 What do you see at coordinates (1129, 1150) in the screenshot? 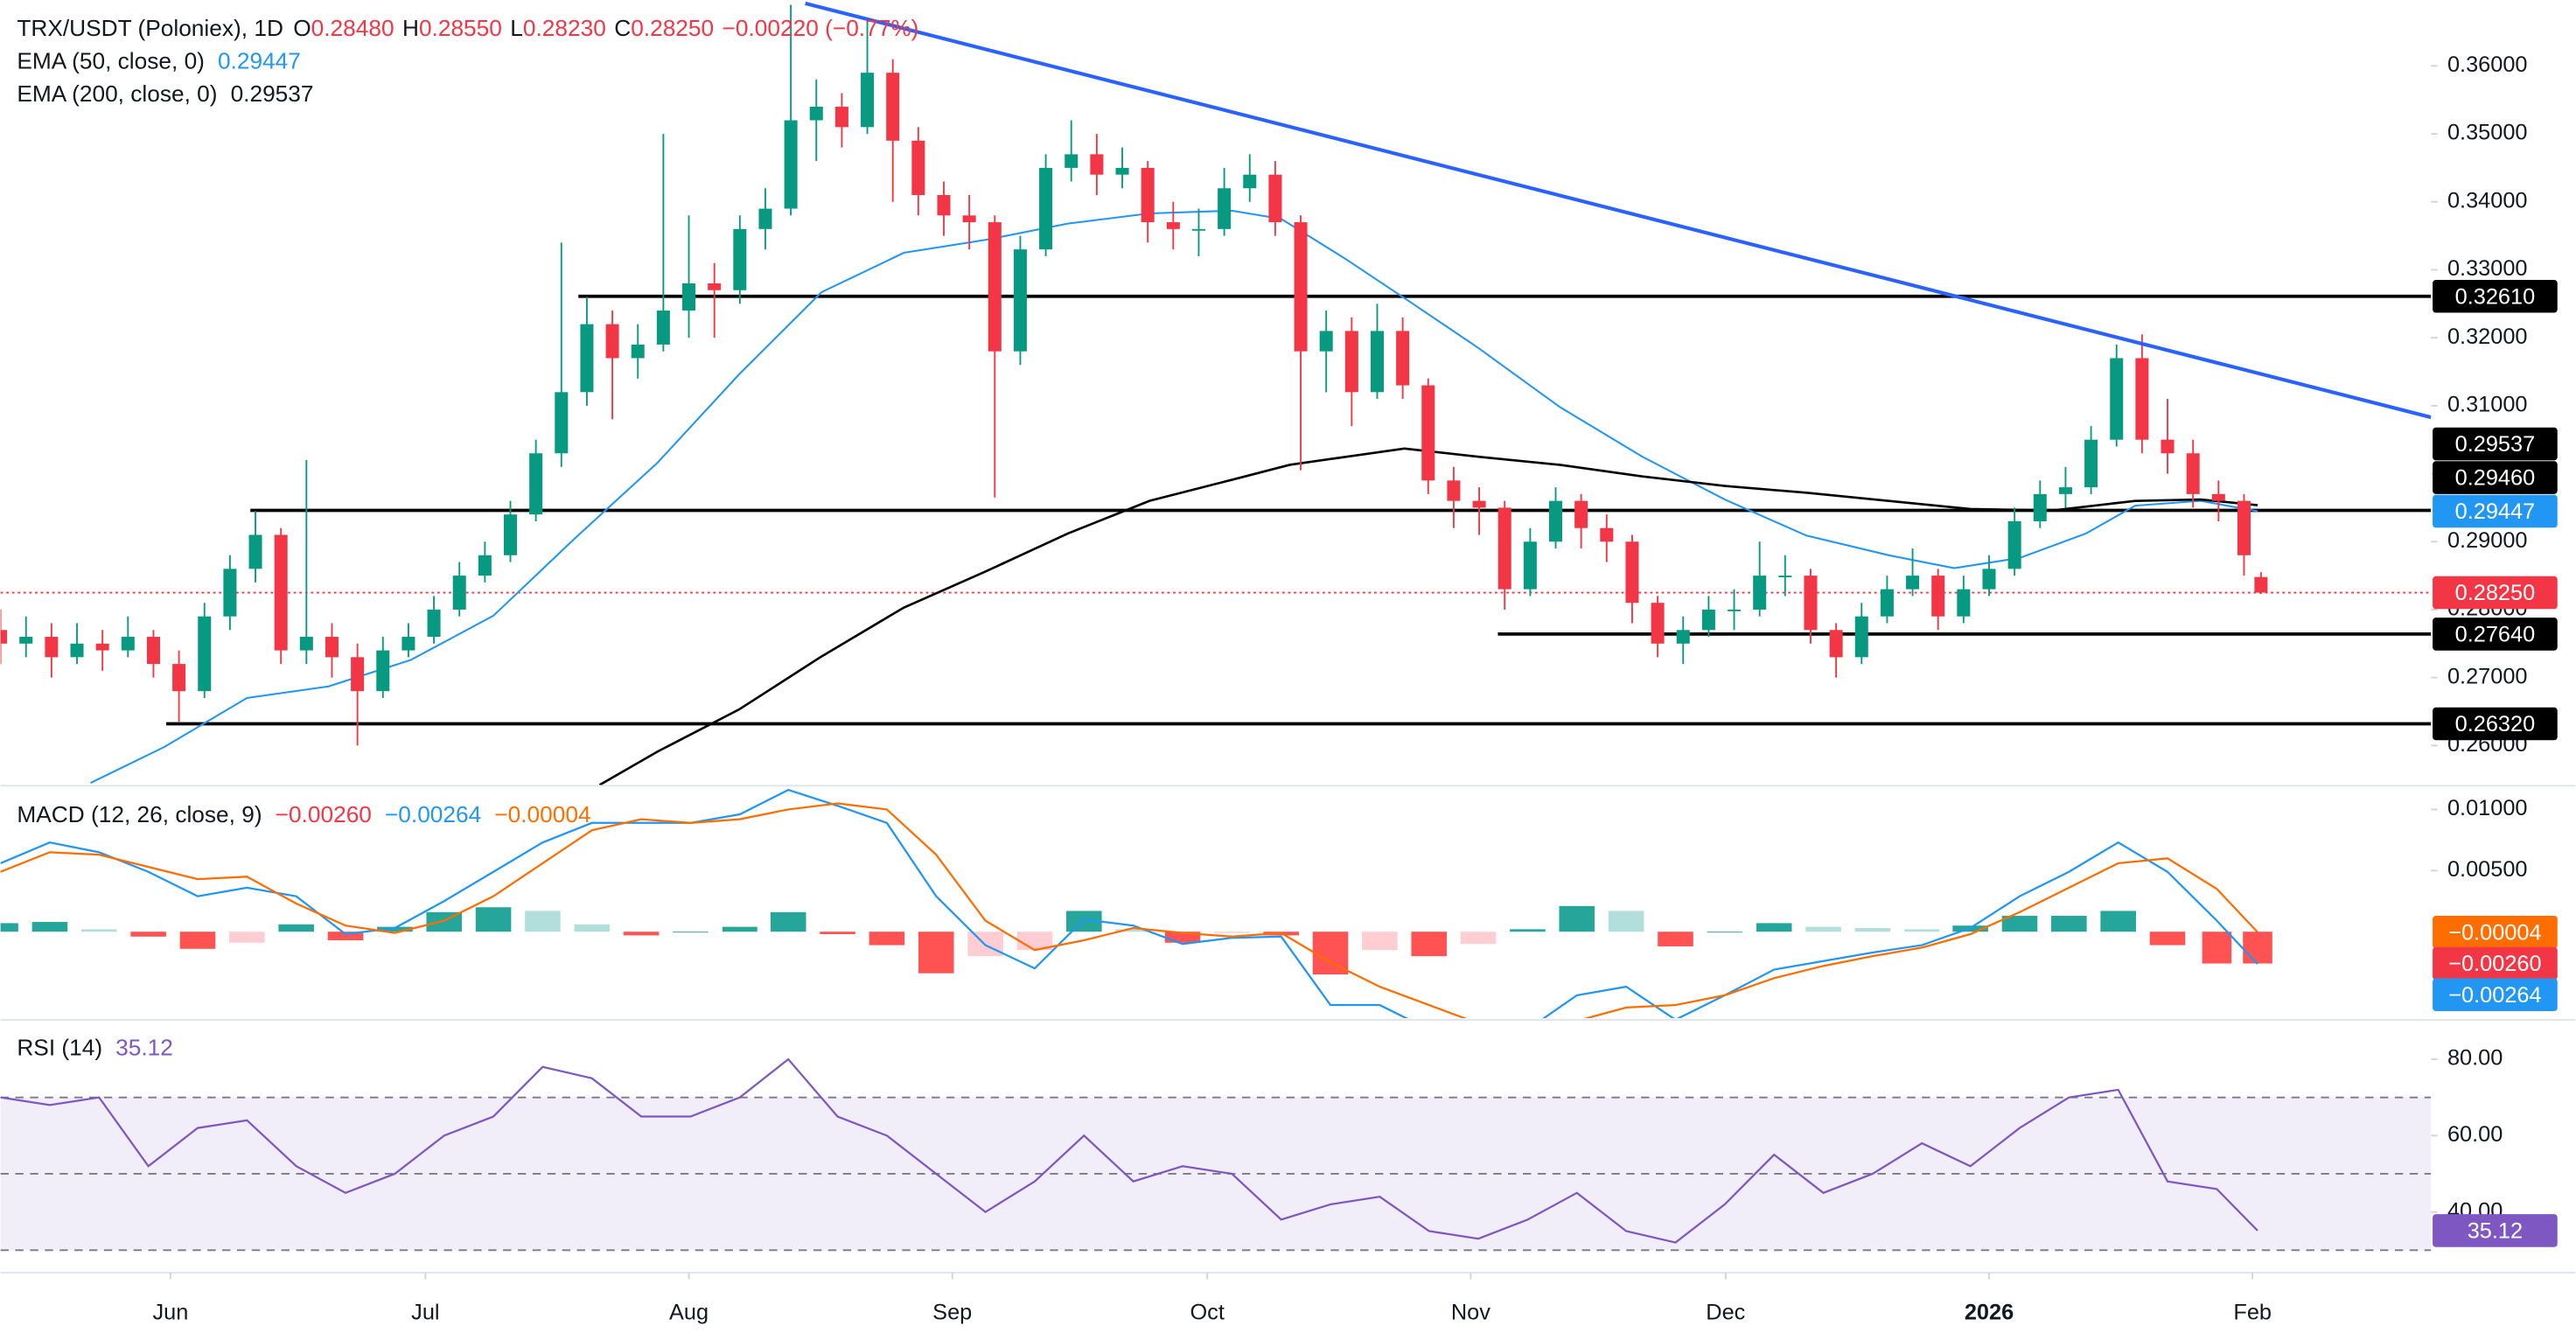
I see `rsi-line` at bounding box center [1129, 1150].